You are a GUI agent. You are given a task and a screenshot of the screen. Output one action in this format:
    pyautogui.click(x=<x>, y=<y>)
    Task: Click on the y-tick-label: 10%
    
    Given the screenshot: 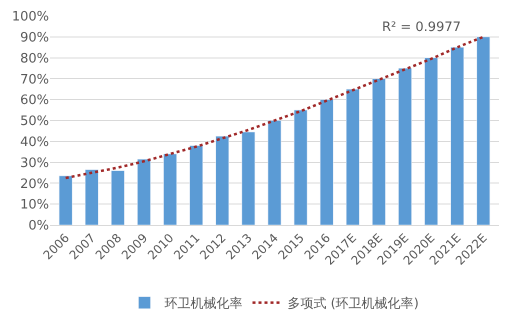 What is the action you would take?
    pyautogui.click(x=34, y=205)
    